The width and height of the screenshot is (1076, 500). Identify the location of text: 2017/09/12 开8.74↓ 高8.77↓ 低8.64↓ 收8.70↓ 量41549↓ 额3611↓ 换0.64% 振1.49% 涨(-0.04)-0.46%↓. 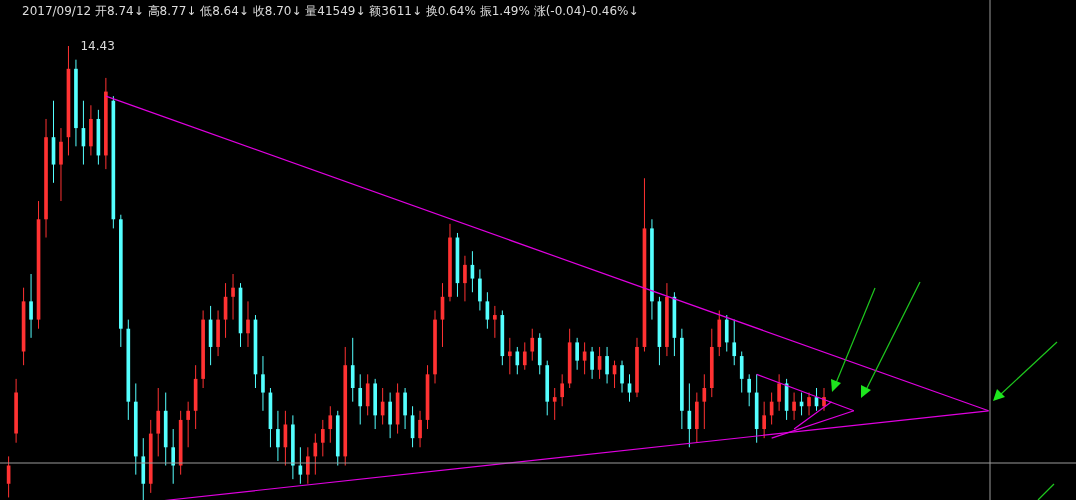
(330, 11).